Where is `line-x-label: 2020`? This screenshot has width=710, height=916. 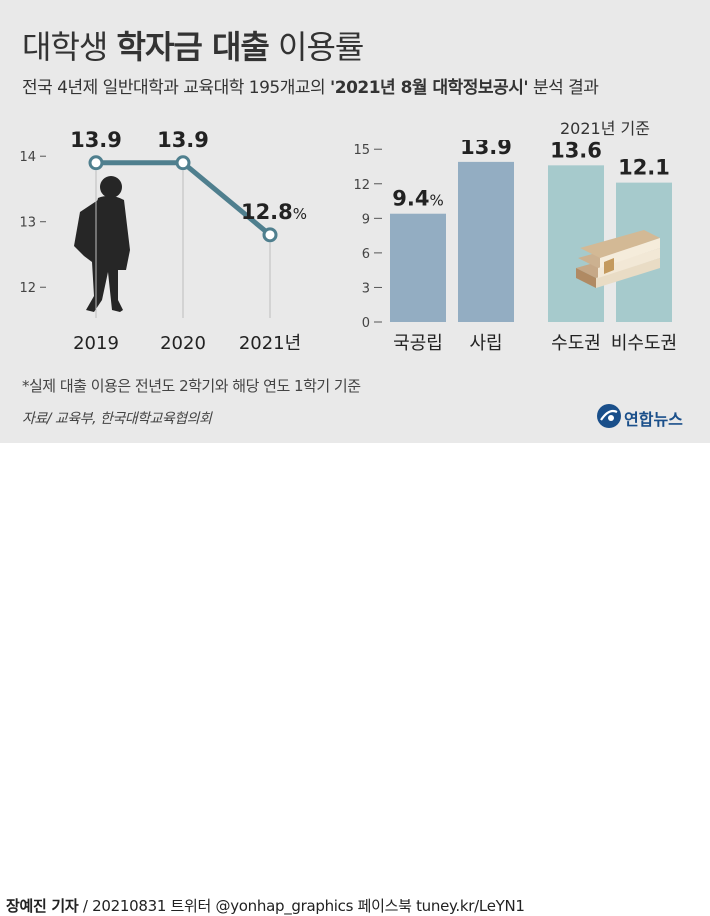
line-x-label: 2020 is located at coordinates (183, 343).